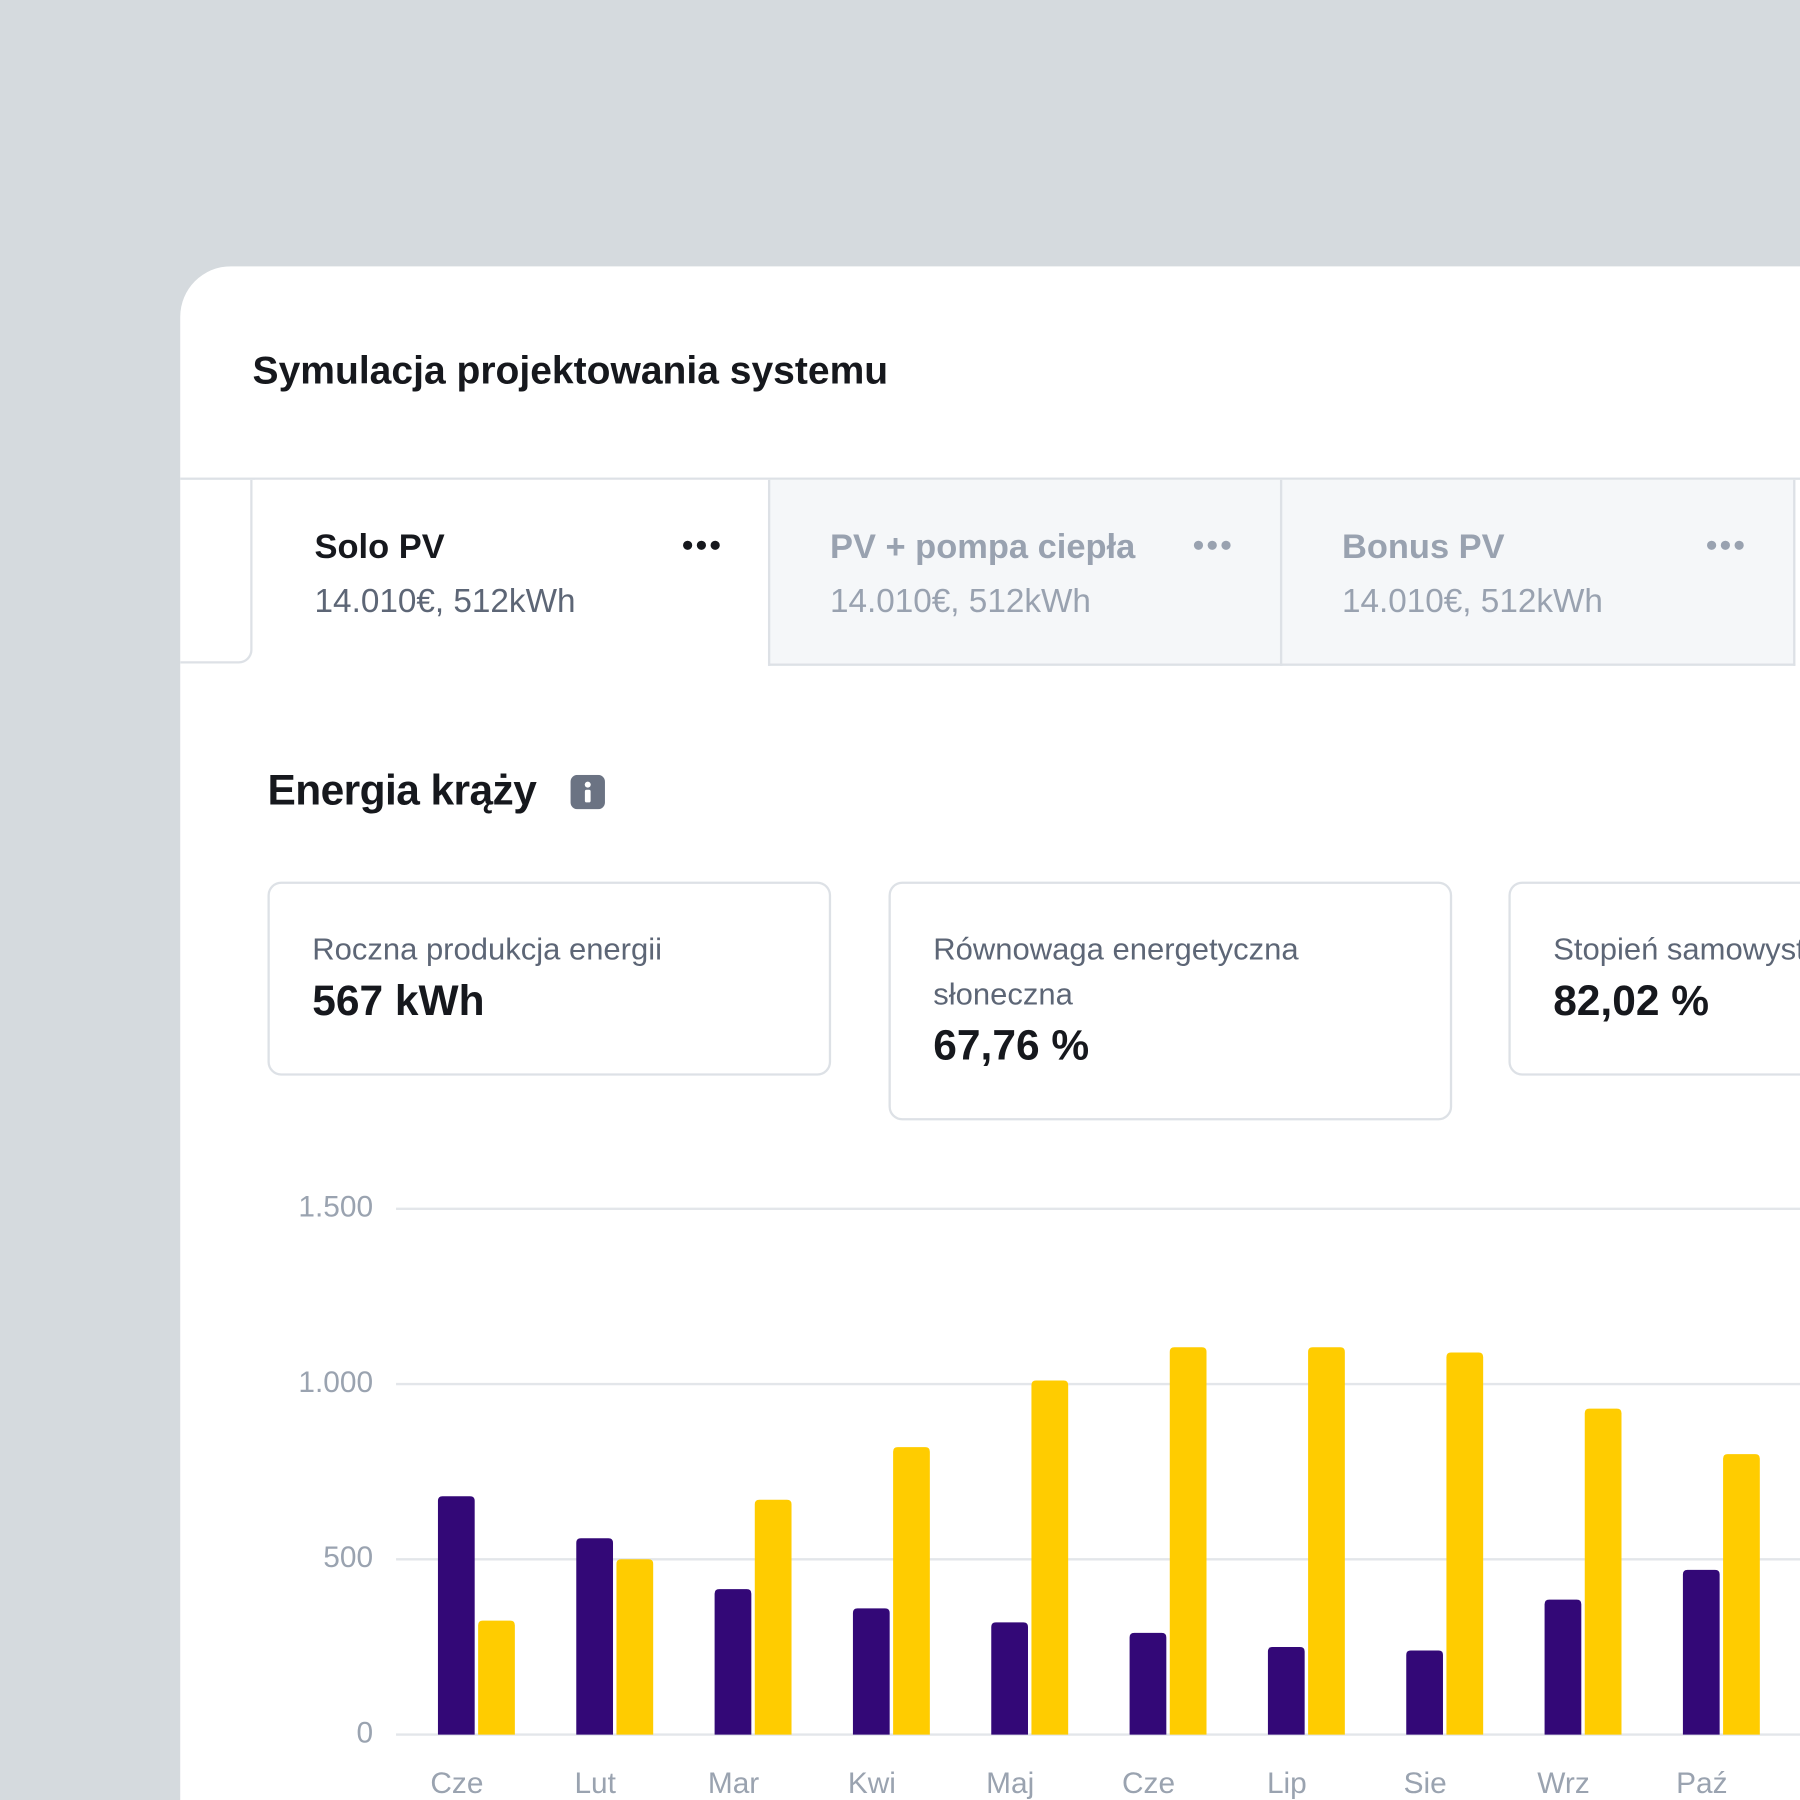 This screenshot has height=1800, width=1800. What do you see at coordinates (398, 1000) in the screenshot?
I see `stat-value: 567 kWh` at bounding box center [398, 1000].